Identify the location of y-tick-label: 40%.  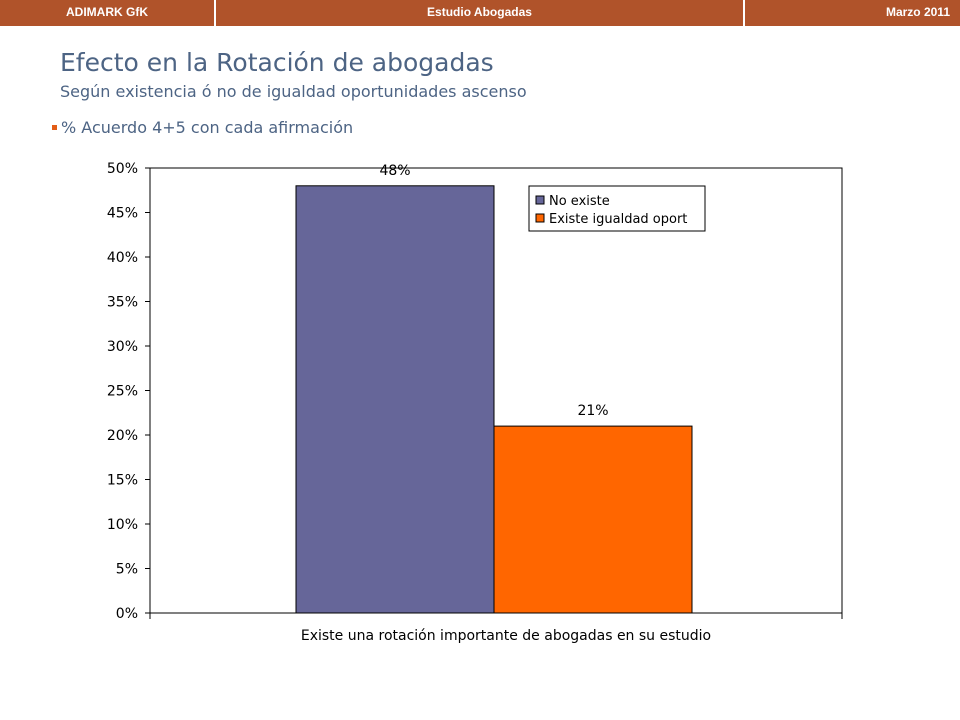
(122, 258).